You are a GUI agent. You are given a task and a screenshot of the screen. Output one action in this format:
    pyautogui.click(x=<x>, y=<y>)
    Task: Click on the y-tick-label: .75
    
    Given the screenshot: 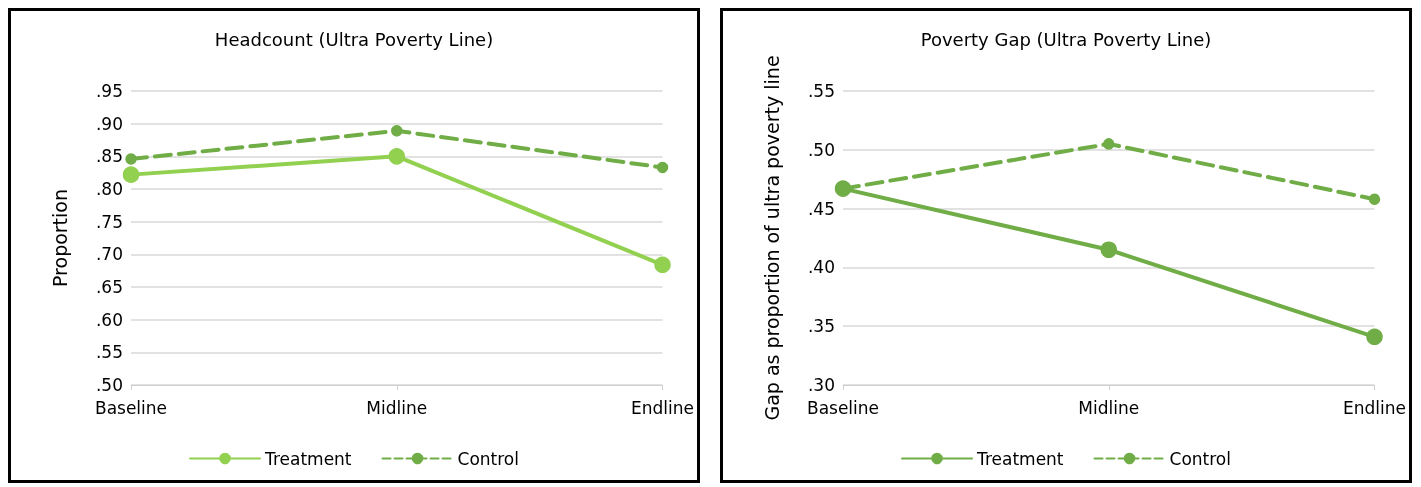 What is the action you would take?
    pyautogui.click(x=109, y=221)
    